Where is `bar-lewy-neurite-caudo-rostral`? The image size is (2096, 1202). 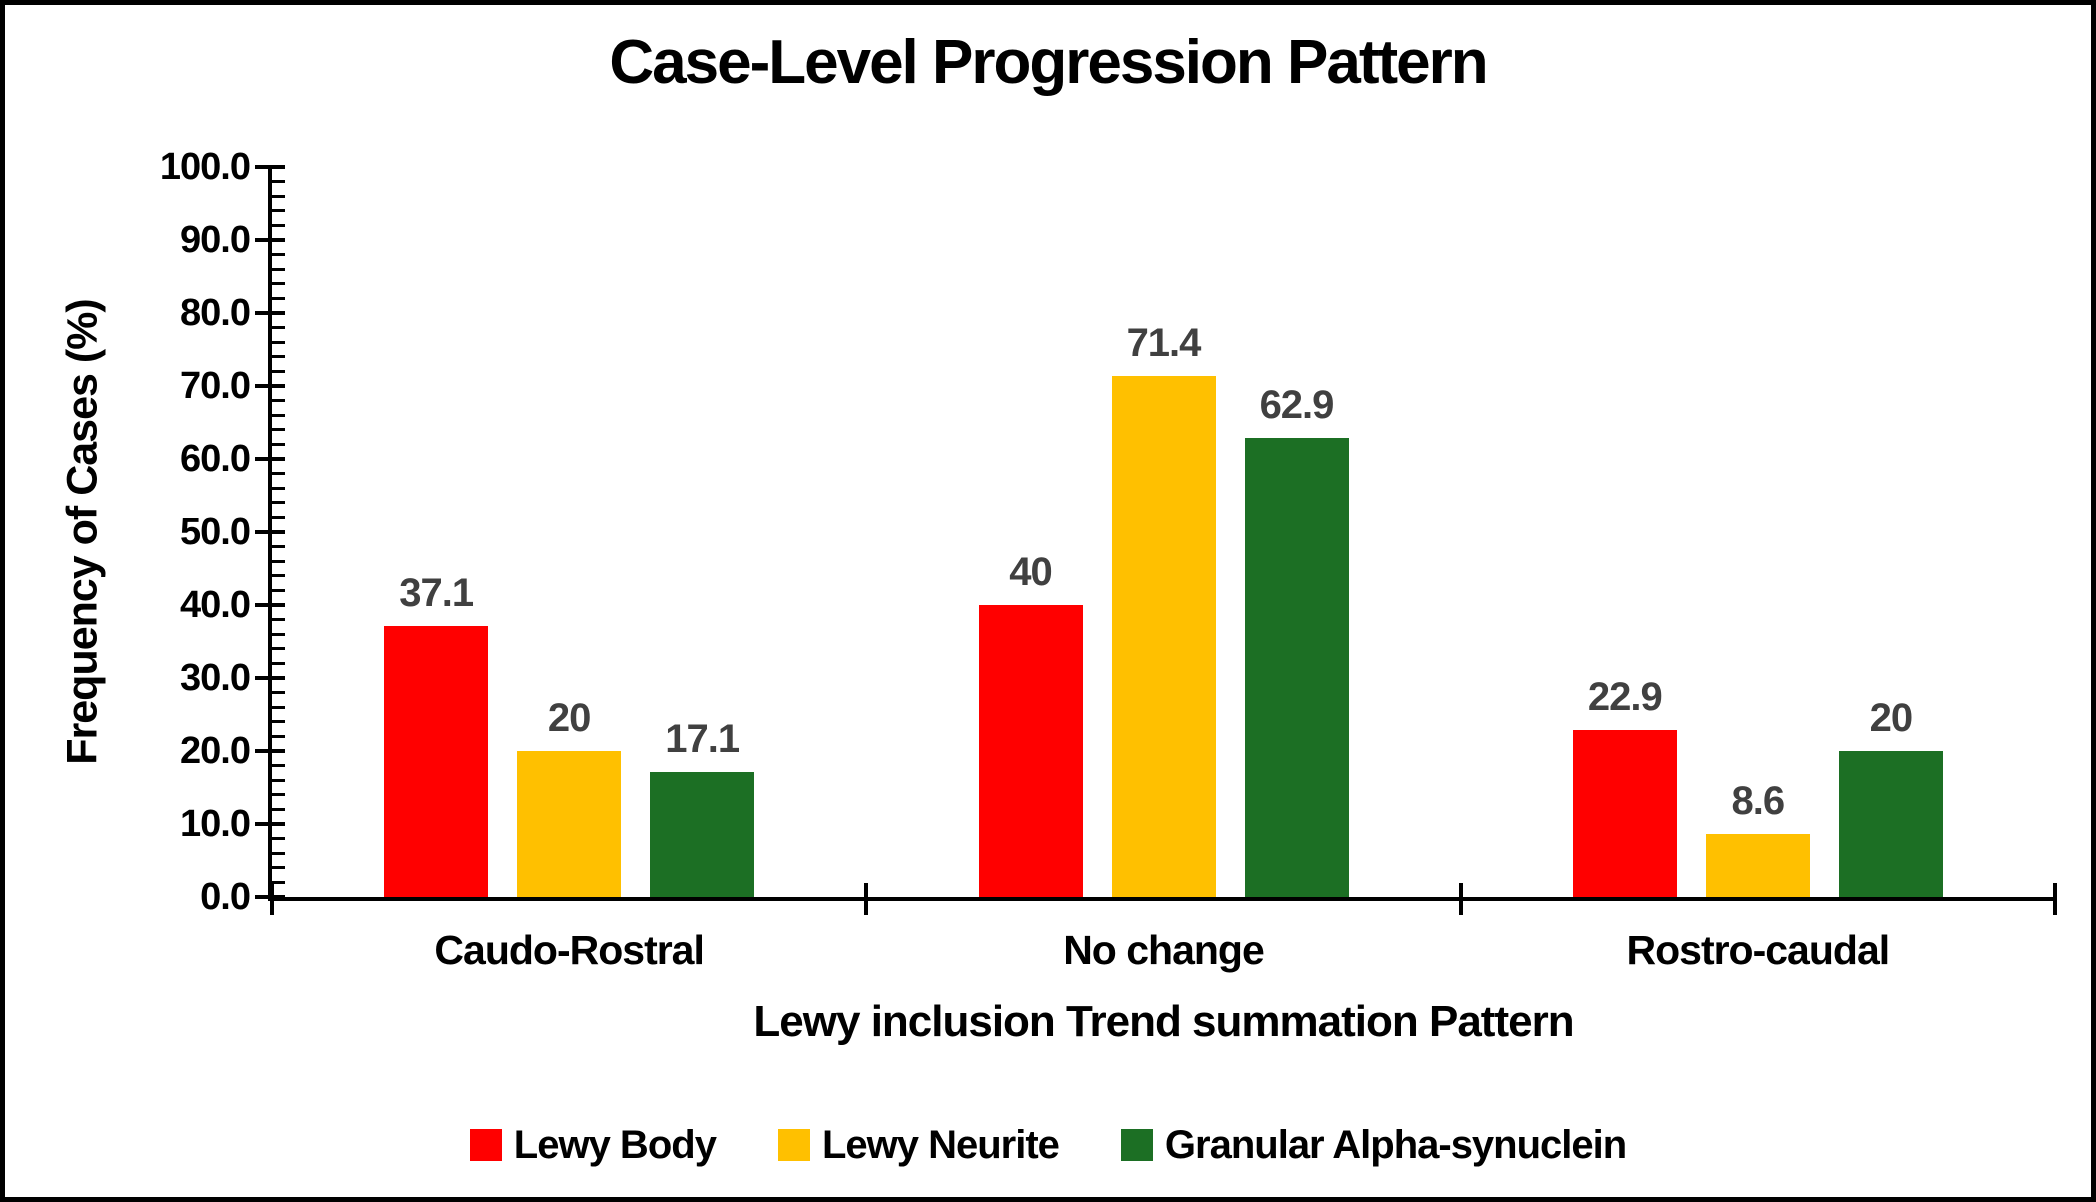 bar-lewy-neurite-caudo-rostral is located at coordinates (569, 824).